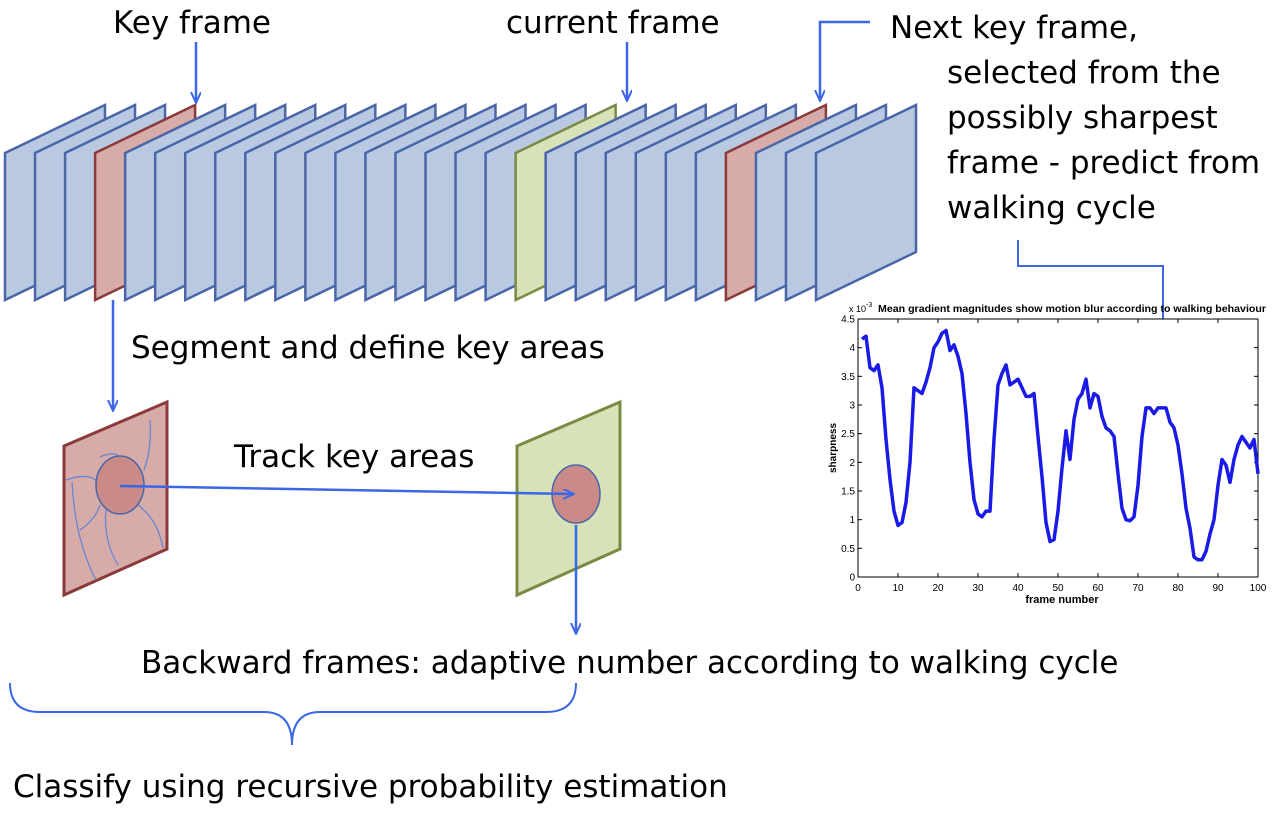 The width and height of the screenshot is (1273, 815). What do you see at coordinates (866, 202) in the screenshot?
I see `video-frame` at bounding box center [866, 202].